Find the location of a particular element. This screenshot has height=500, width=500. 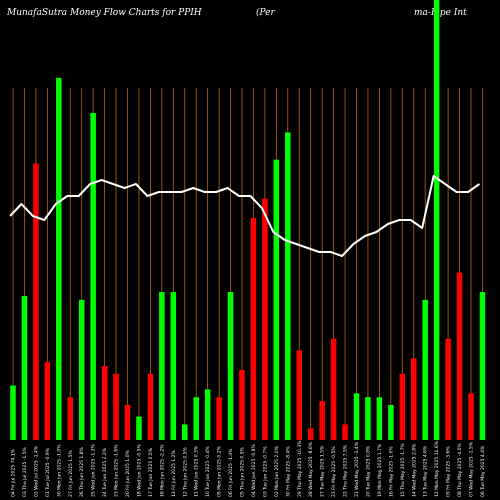

x-tick-label: 27 Fri Jun 2025 1.5% is located at coordinates (71, 473).